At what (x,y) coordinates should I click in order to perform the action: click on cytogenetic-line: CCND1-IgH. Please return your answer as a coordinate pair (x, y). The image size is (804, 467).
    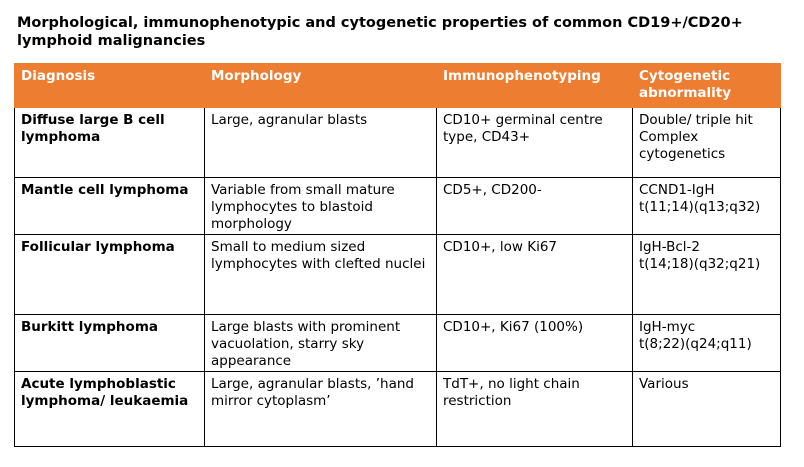
    Looking at the image, I should click on (677, 190).